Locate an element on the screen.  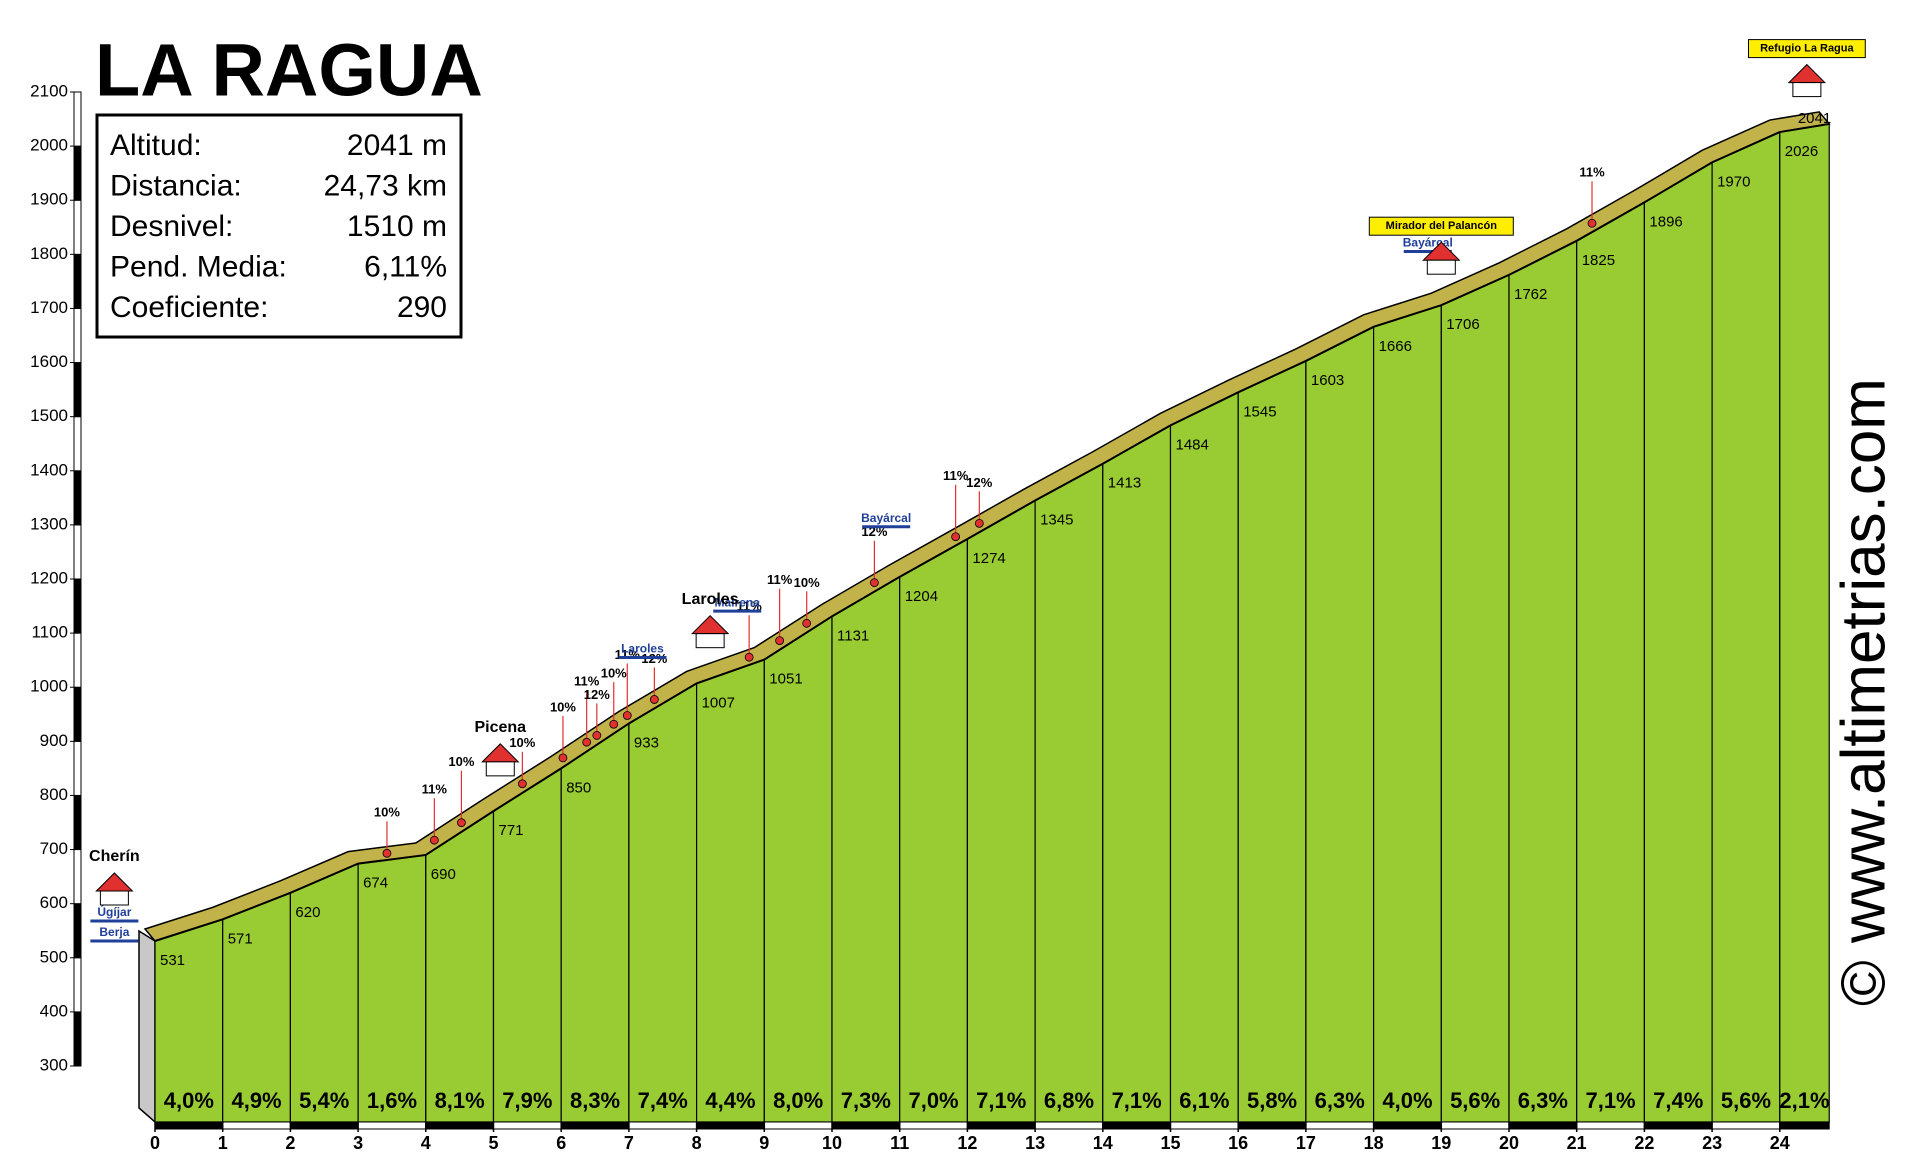
y-tick-label: 300 is located at coordinates (54, 1064).